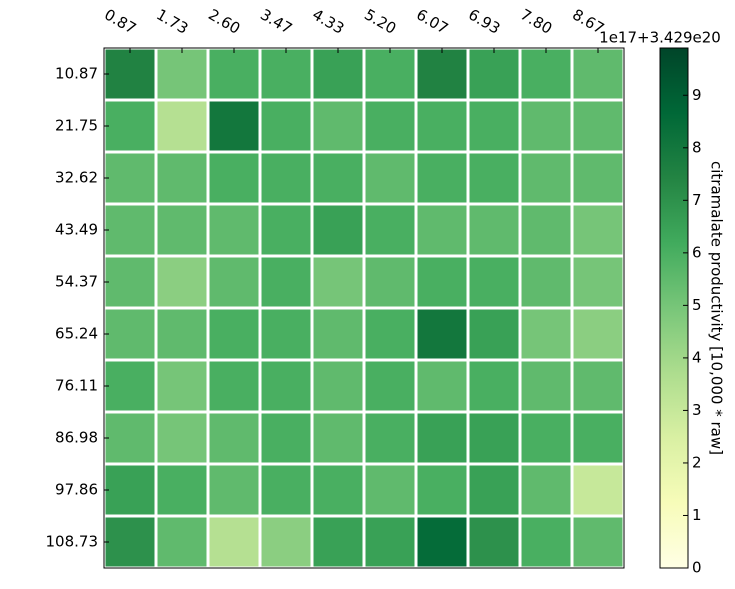 The image size is (735, 589). Describe the element at coordinates (172, 21) in the screenshot. I see `x-tick-label: 1.73` at that location.